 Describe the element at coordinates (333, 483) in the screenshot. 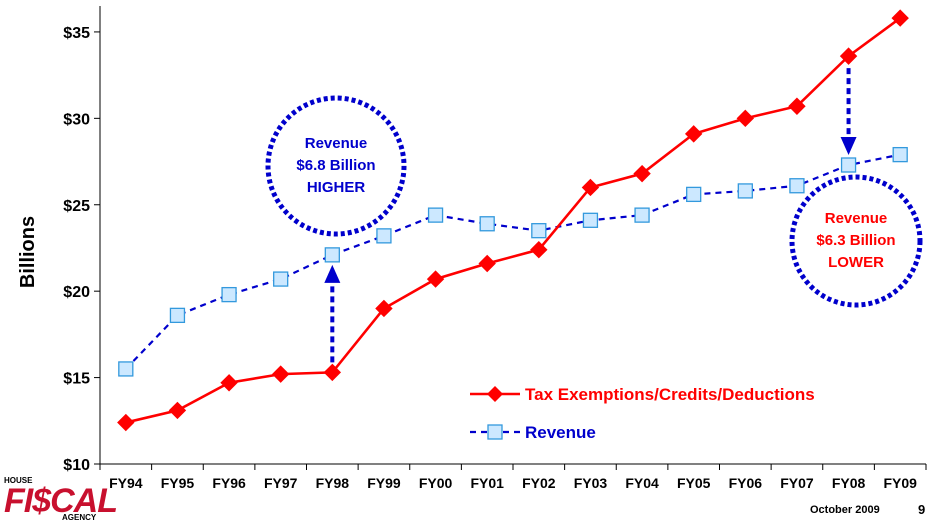

I see `x-tick-label: FY98` at that location.